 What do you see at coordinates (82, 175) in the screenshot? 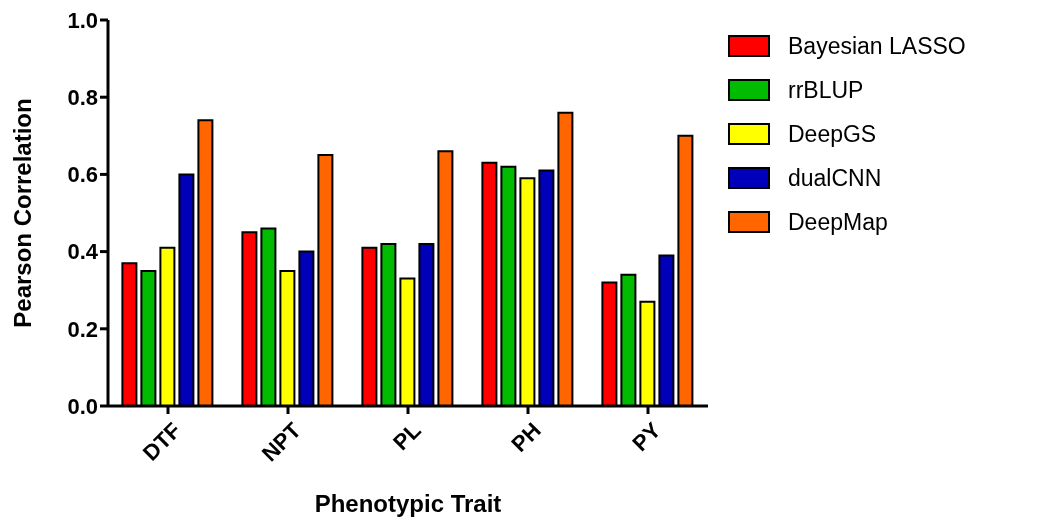
I see `y-tick-label: 0.6` at bounding box center [82, 175].